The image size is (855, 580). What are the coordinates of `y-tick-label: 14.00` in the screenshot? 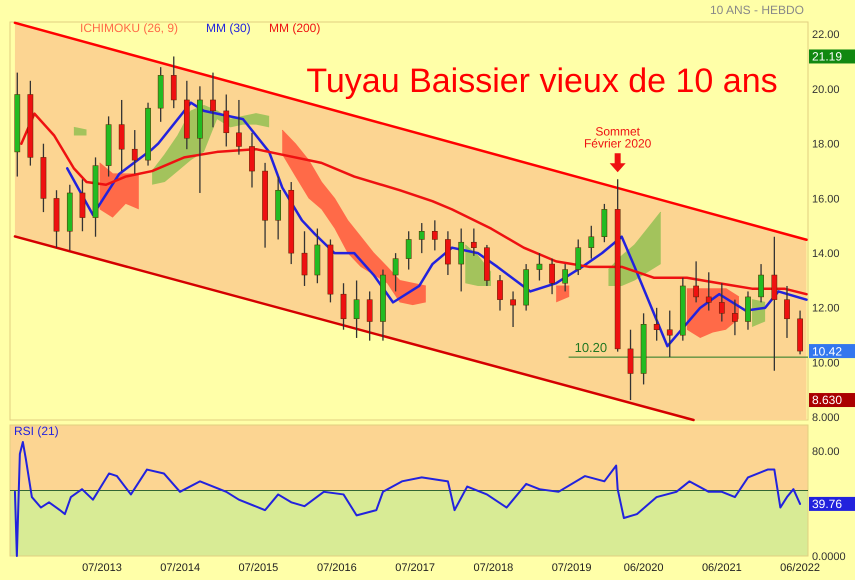 It's located at (826, 254).